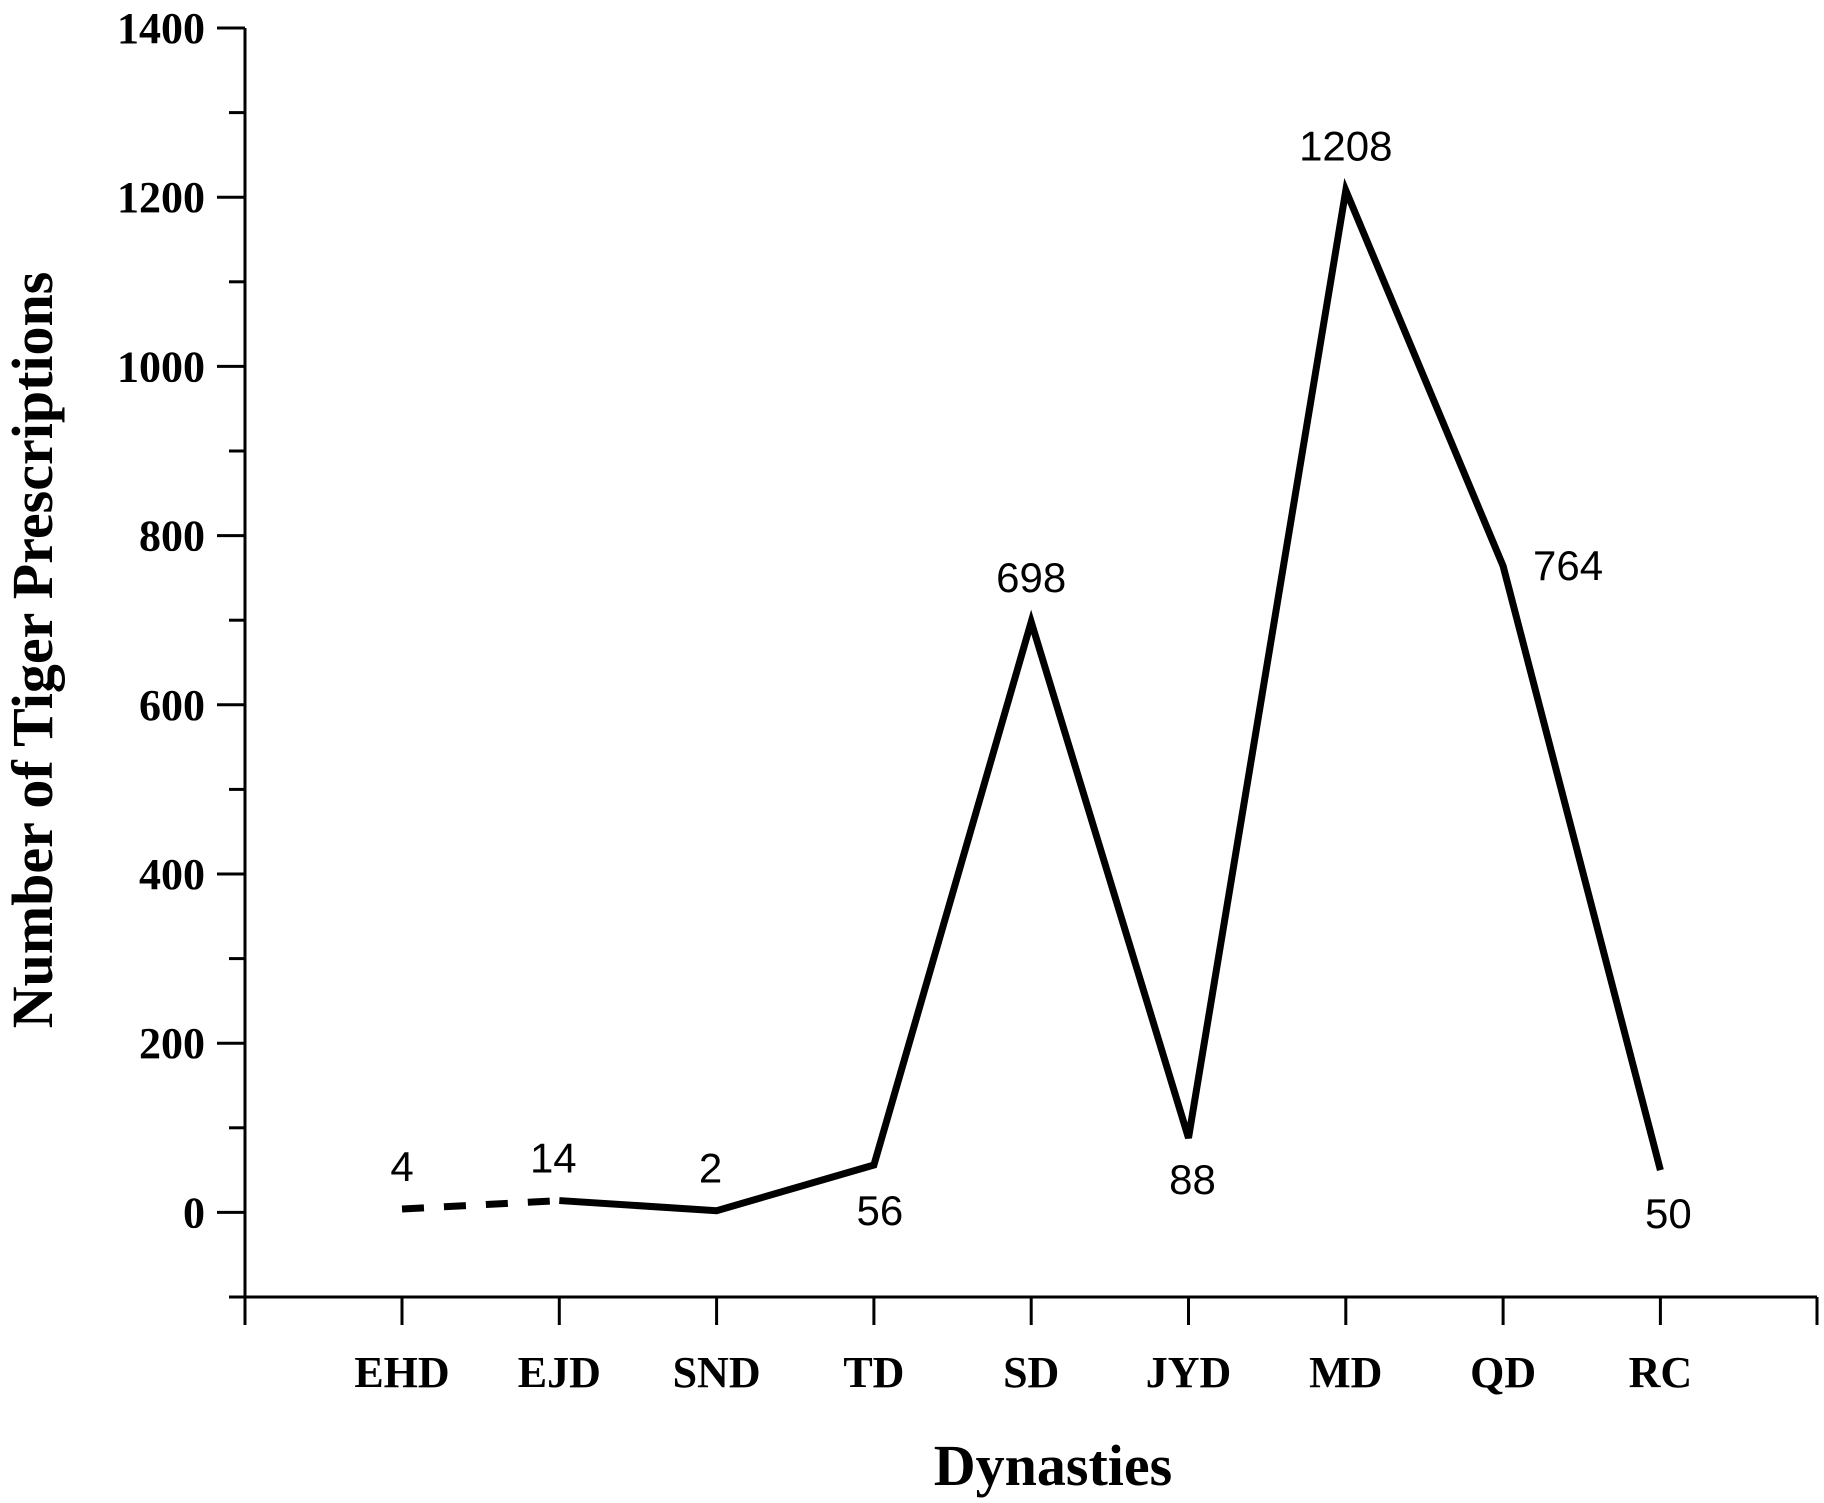 The width and height of the screenshot is (1824, 1503). Describe the element at coordinates (401, 1166) in the screenshot. I see `data-label: 4` at that location.